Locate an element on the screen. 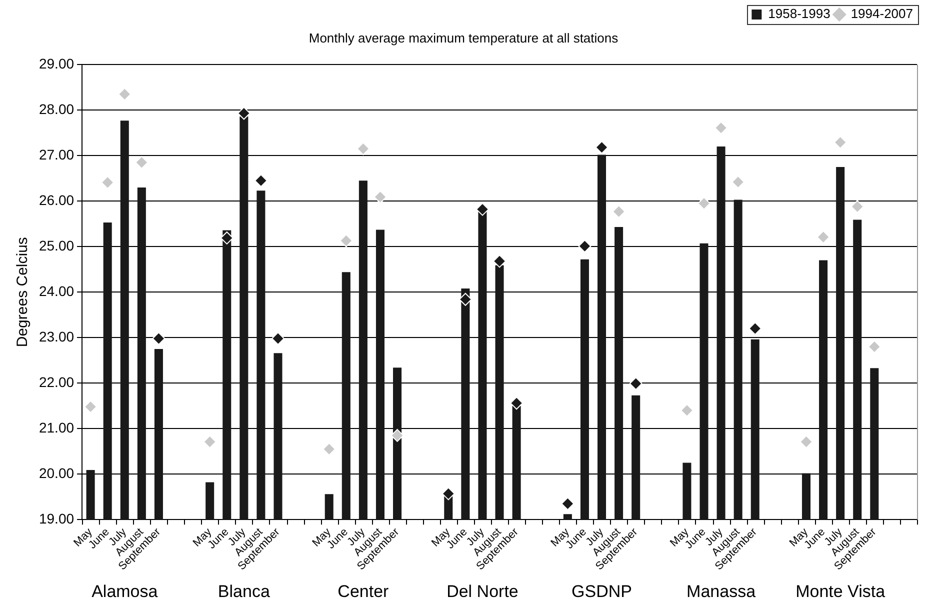  text: Alamosa is located at coordinates (125, 591).